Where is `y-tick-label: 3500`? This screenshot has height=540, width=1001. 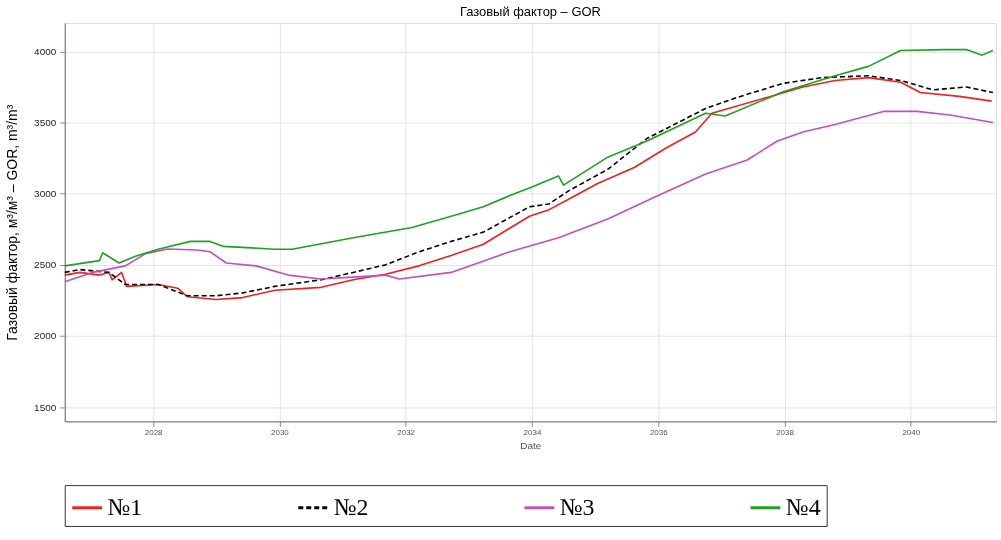 y-tick-label: 3500 is located at coordinates (45, 123).